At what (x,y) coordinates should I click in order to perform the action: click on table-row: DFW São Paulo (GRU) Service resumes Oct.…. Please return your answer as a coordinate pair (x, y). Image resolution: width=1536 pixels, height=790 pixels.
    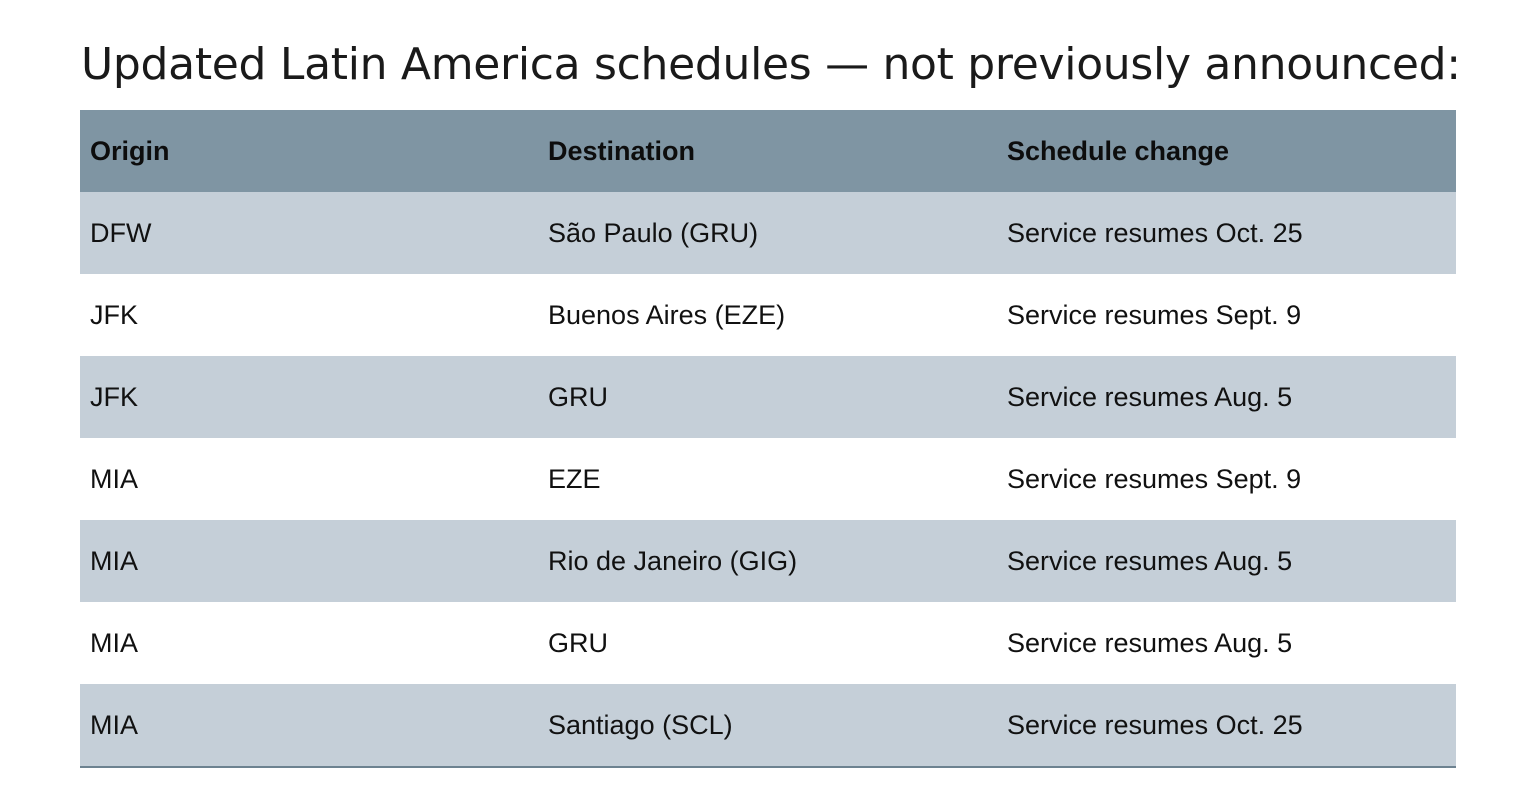
    Looking at the image, I should click on (768, 233).